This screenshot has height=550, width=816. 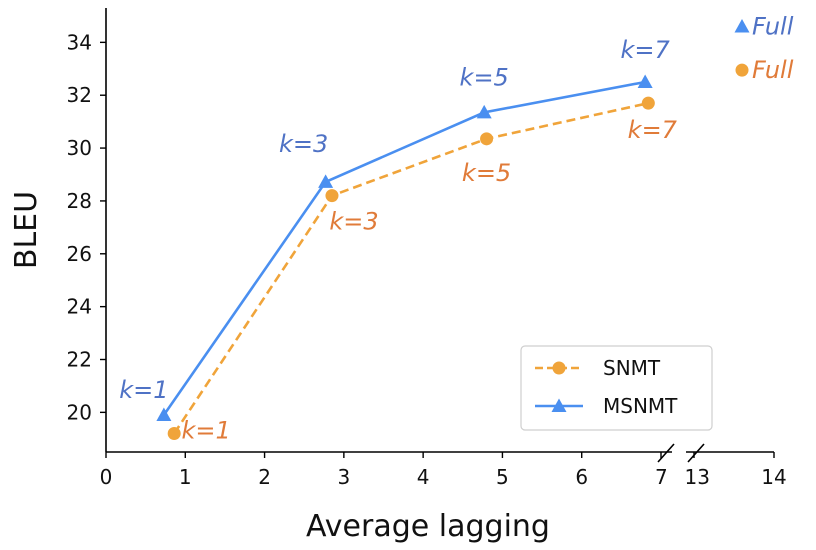 What do you see at coordinates (26, 230) in the screenshot?
I see `y-axis-title: BLEU` at bounding box center [26, 230].